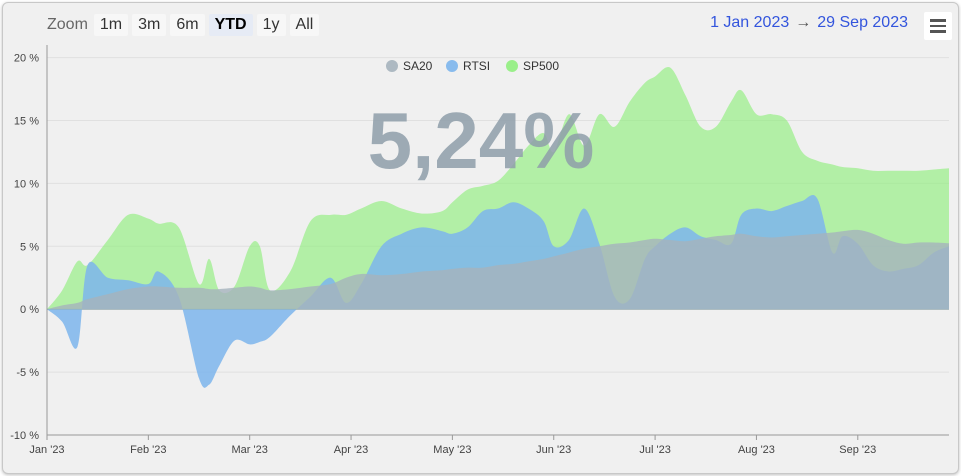 This screenshot has width=961, height=476. What do you see at coordinates (452, 450) in the screenshot?
I see `x-tick-label: May '23` at bounding box center [452, 450].